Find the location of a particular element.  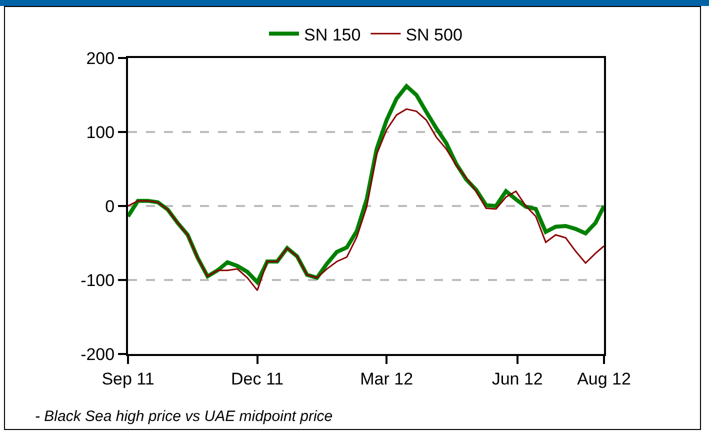

legend-label: SN 500 is located at coordinates (434, 34).